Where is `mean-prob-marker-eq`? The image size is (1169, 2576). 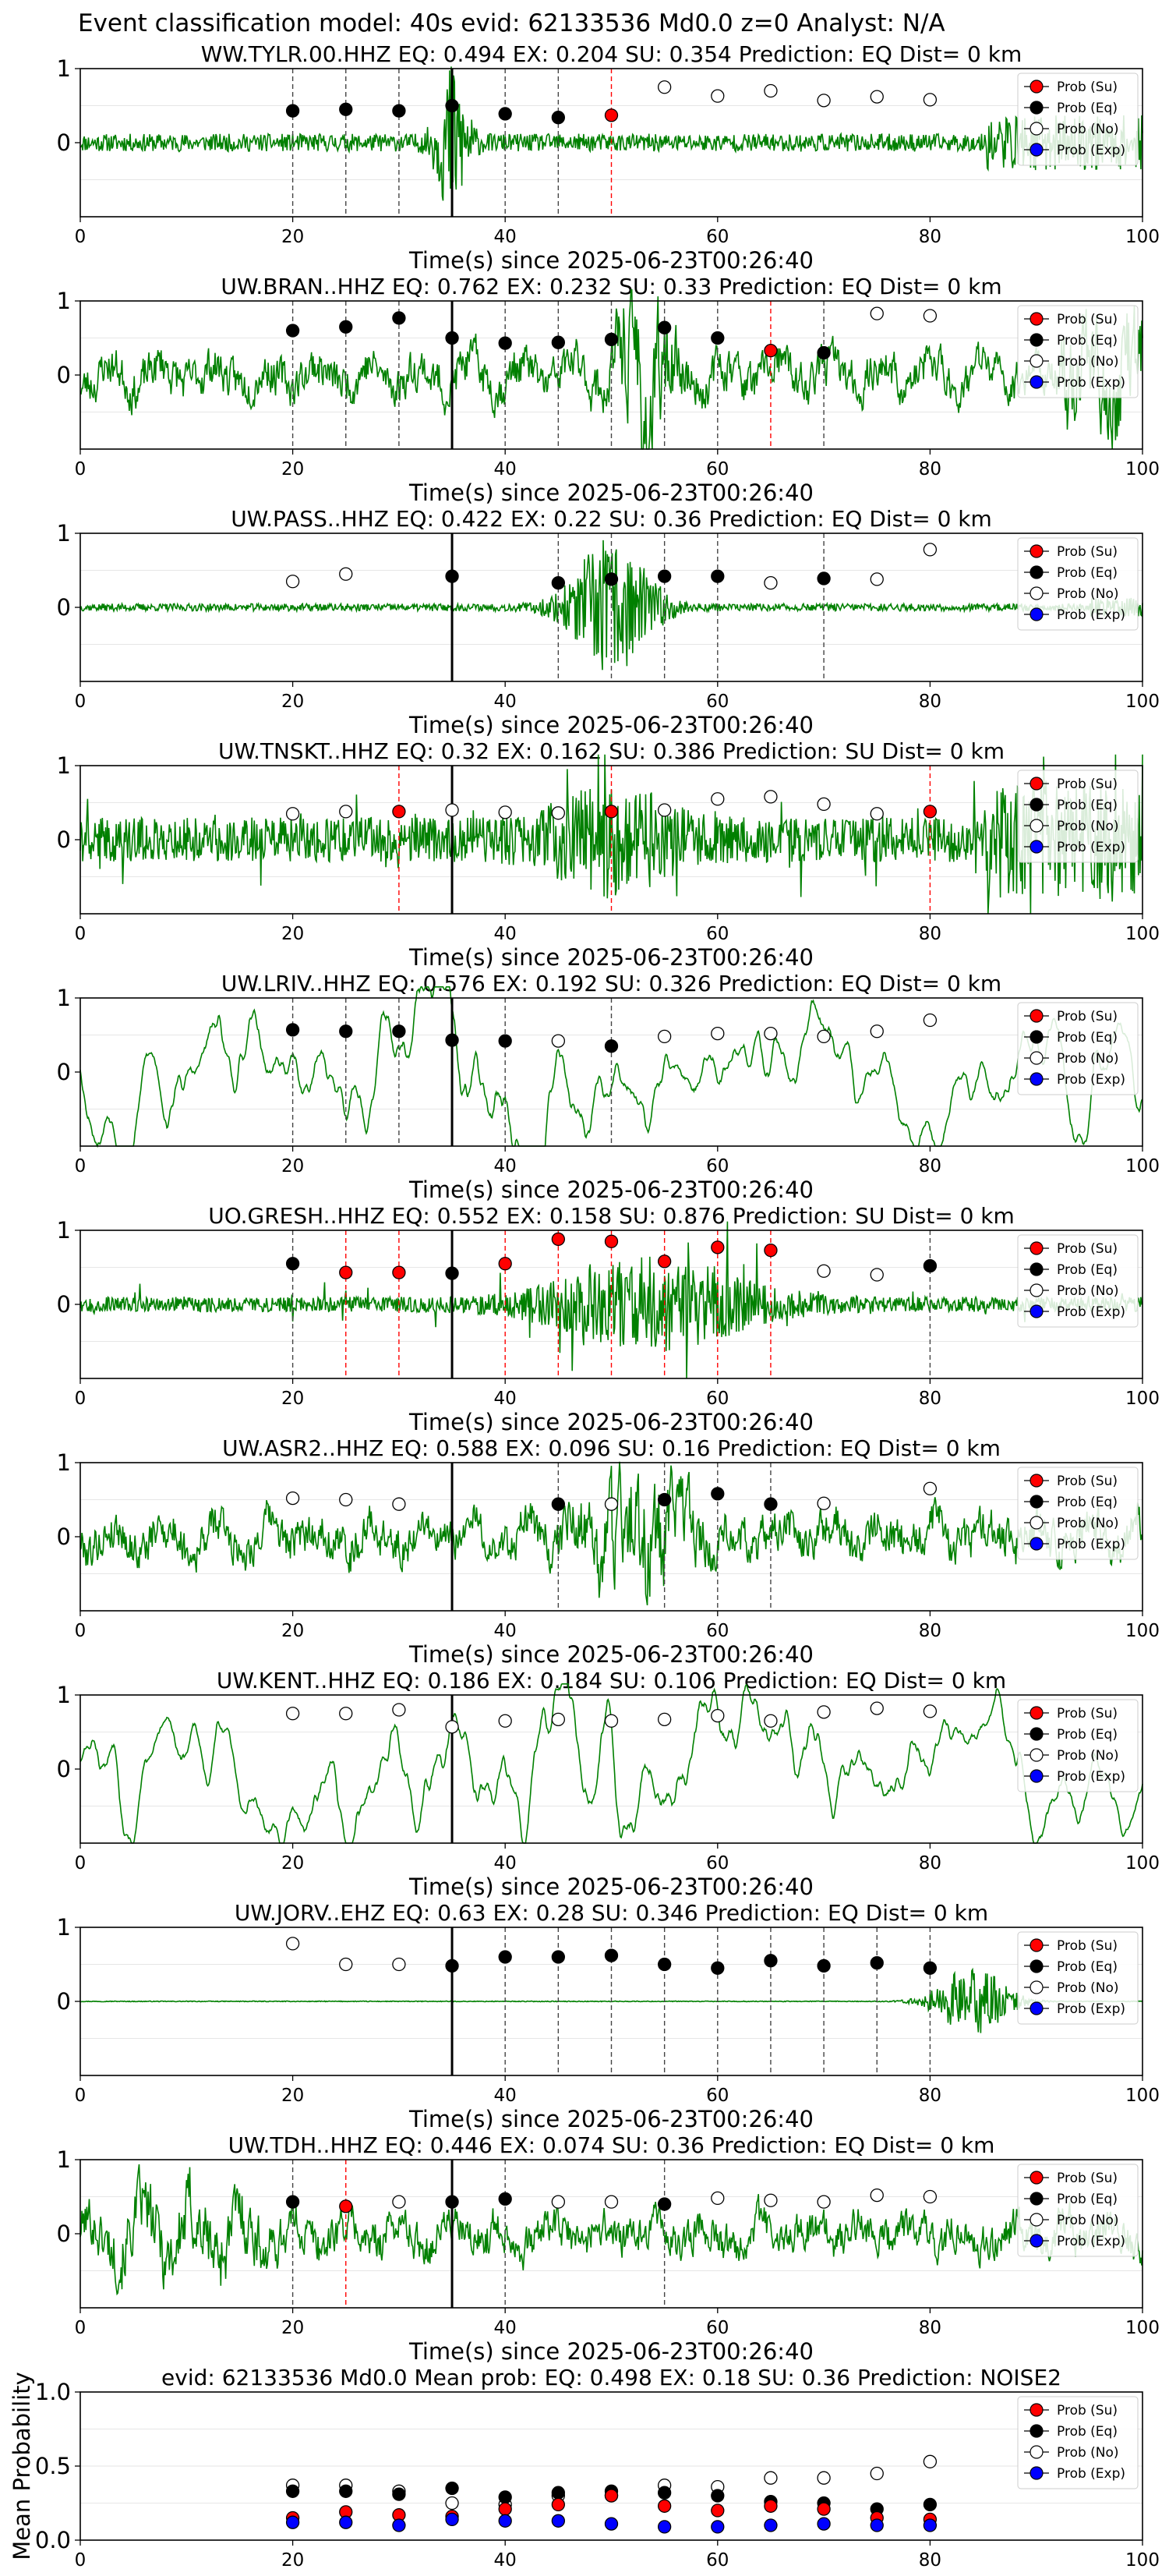 mean-prob-marker-eq is located at coordinates (931, 2504).